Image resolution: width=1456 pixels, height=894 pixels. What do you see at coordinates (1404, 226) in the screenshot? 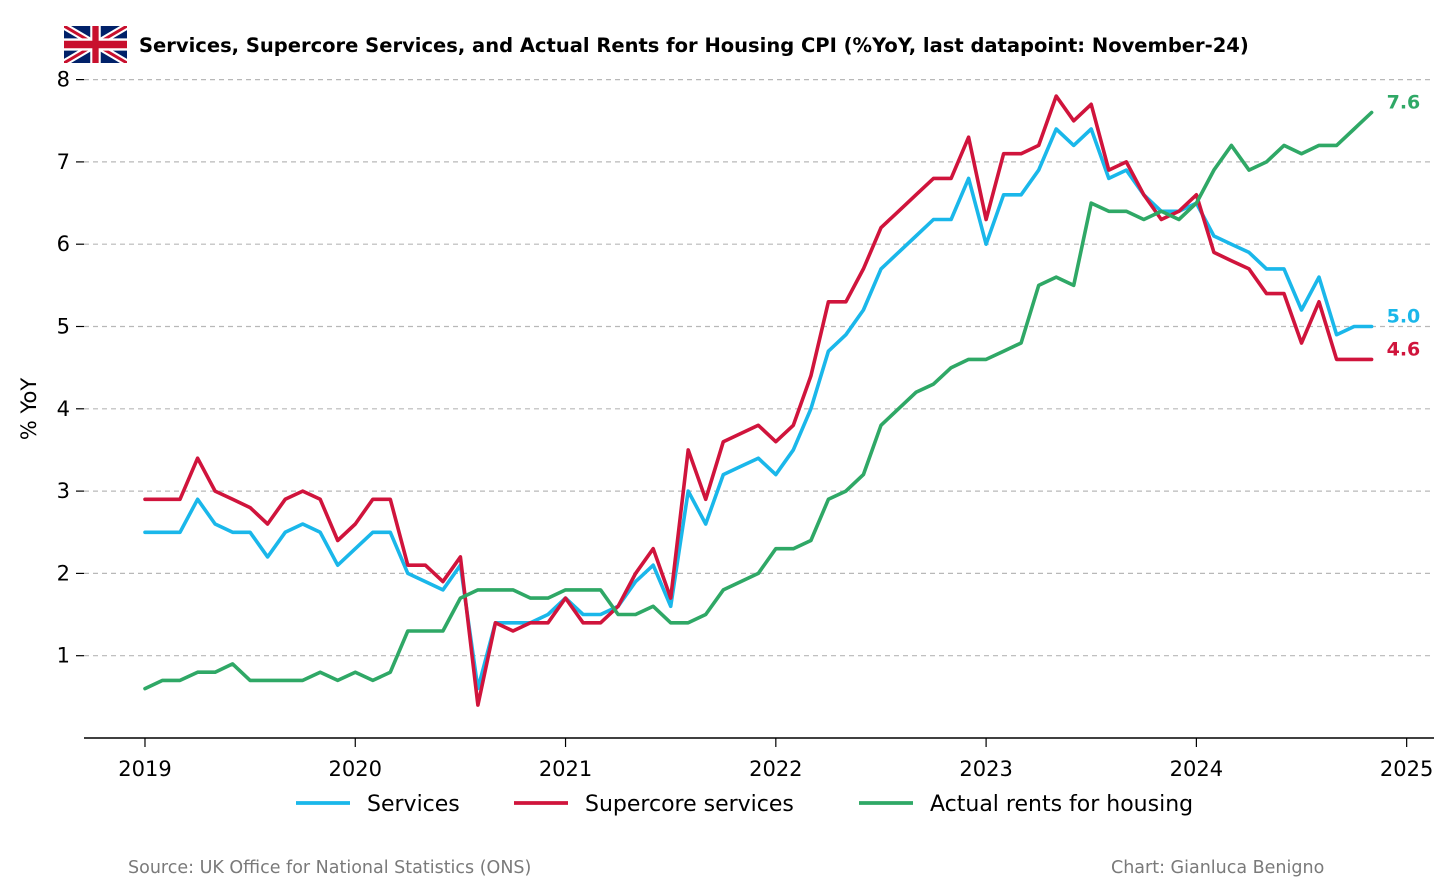
I see `end-labels: 5.0 4.6 7.6` at bounding box center [1404, 226].